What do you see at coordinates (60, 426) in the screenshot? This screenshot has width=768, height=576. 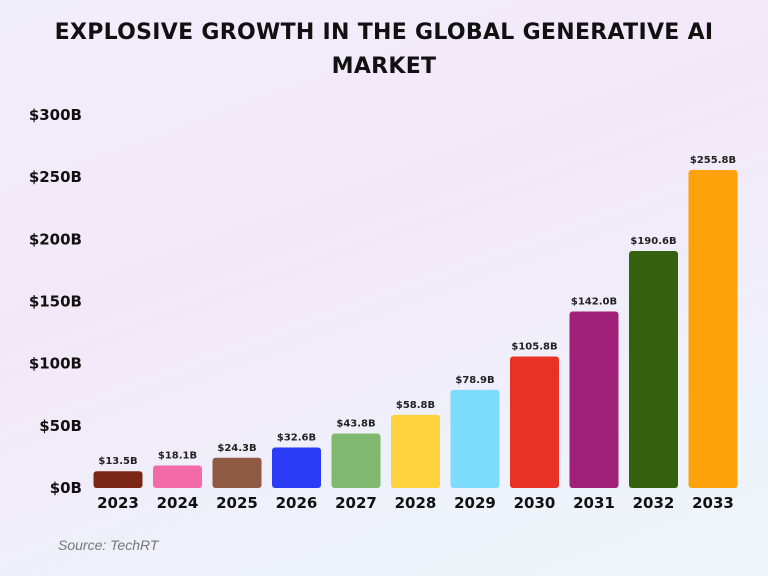 I see `y-tick-label: $50B` at bounding box center [60, 426].